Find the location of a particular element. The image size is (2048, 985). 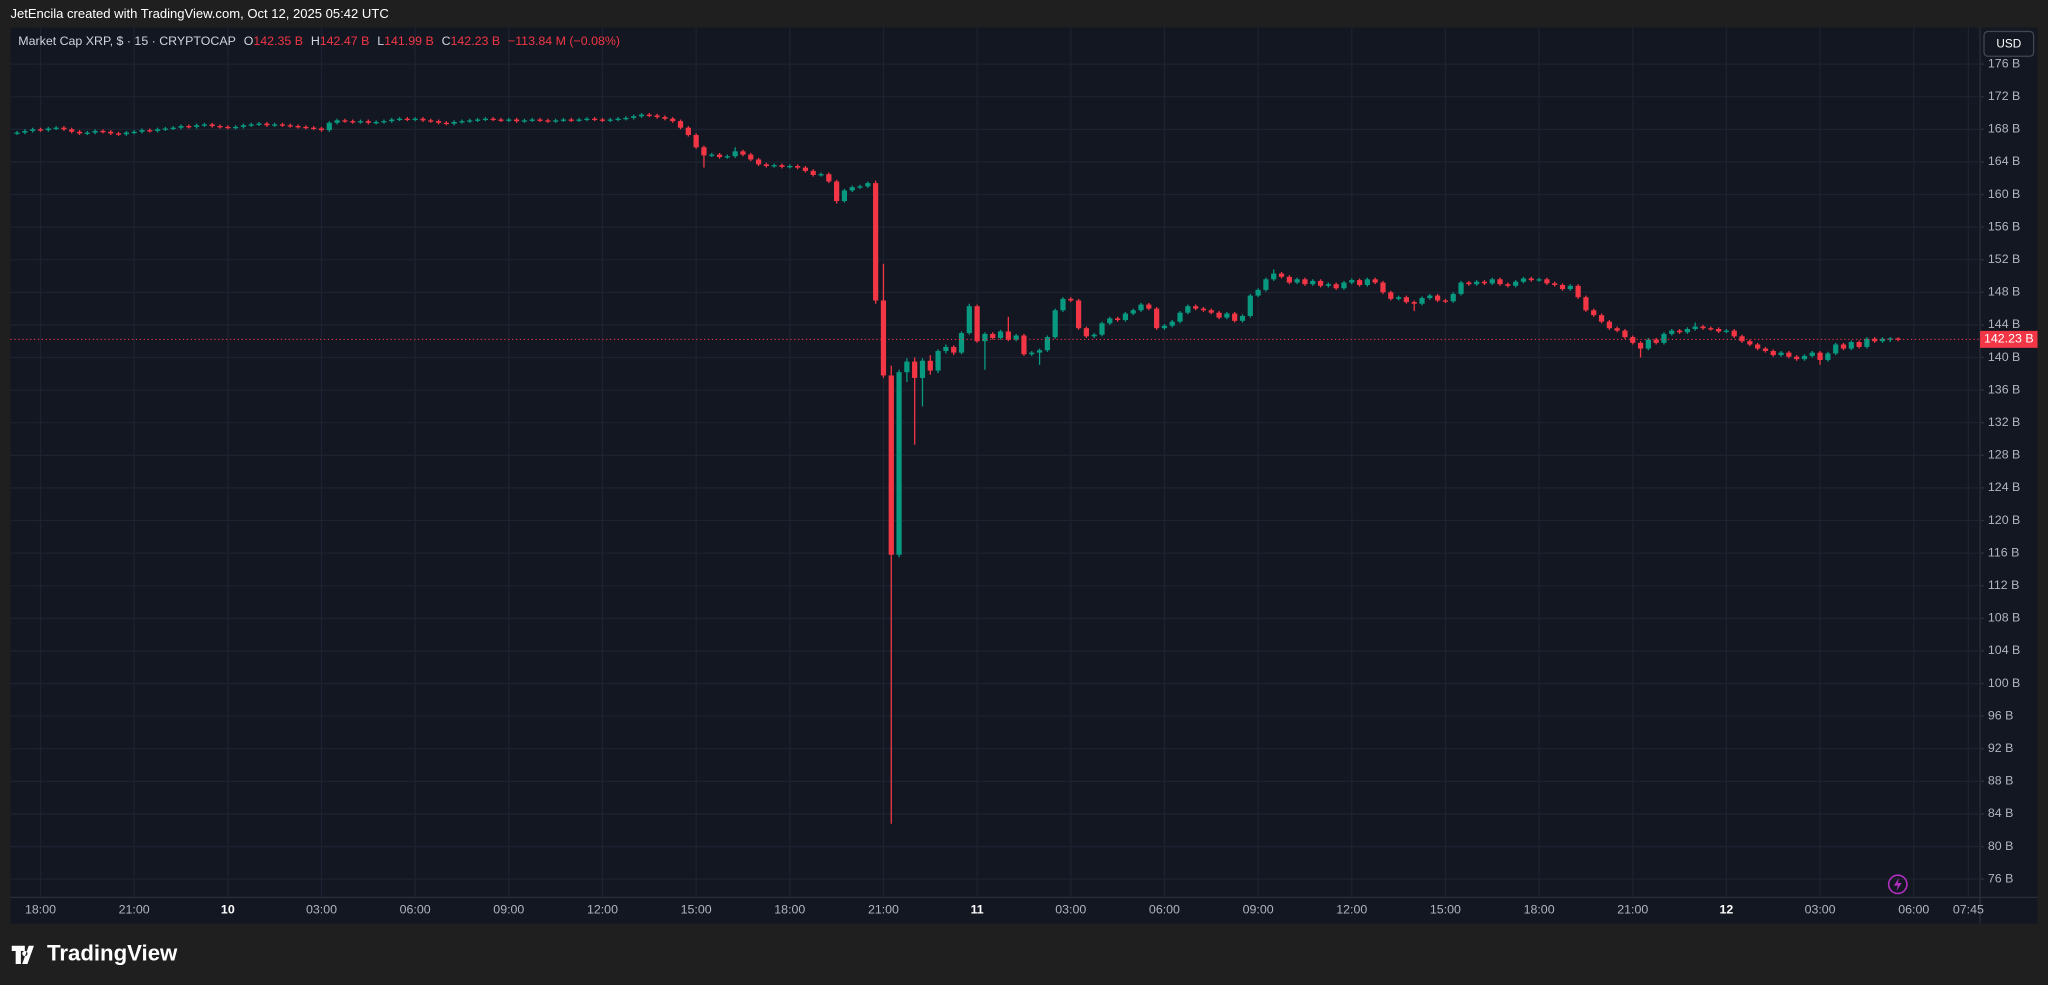

y-tick-label: 144 B is located at coordinates (2004, 324).